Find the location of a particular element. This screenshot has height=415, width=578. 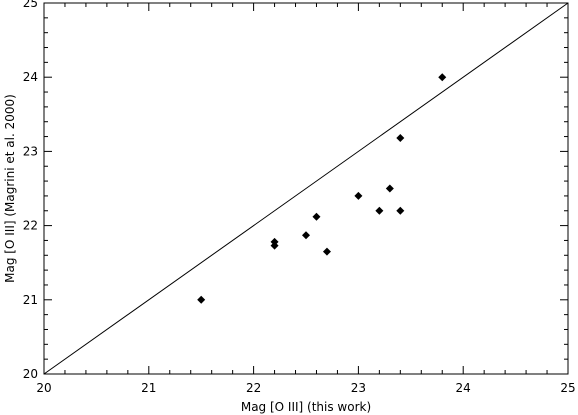

y-tick-label: 24 is located at coordinates (30, 77).